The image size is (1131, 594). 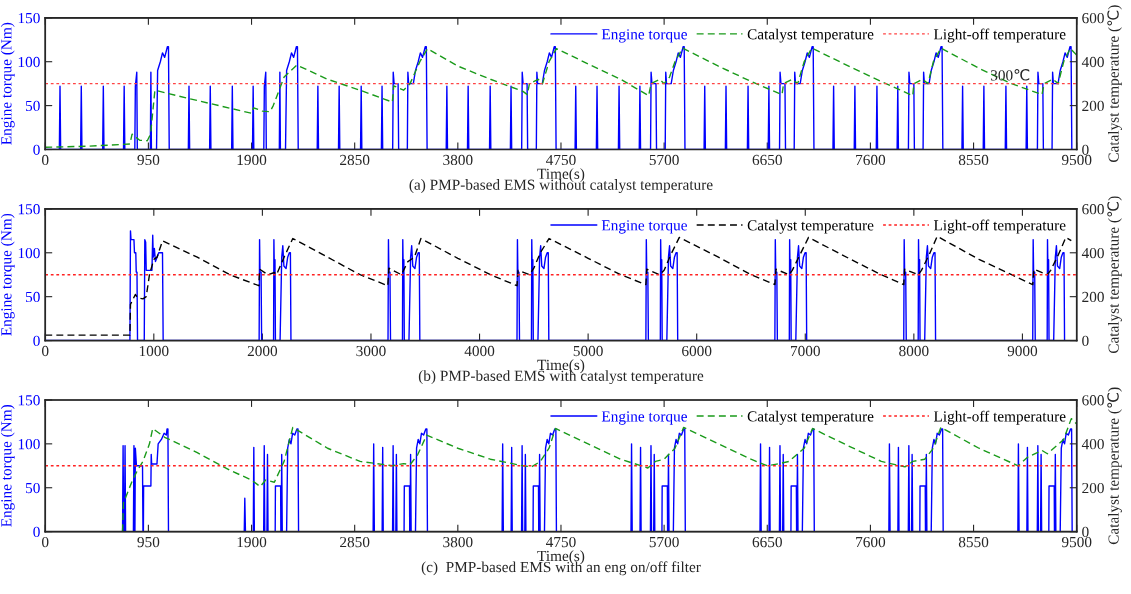 I want to click on x-tick-label: 2000, so click(x=262, y=351).